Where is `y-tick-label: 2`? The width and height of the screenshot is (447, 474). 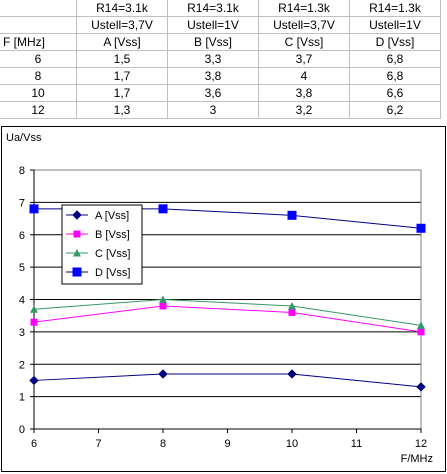 y-tick-label: 2 is located at coordinates (22, 365).